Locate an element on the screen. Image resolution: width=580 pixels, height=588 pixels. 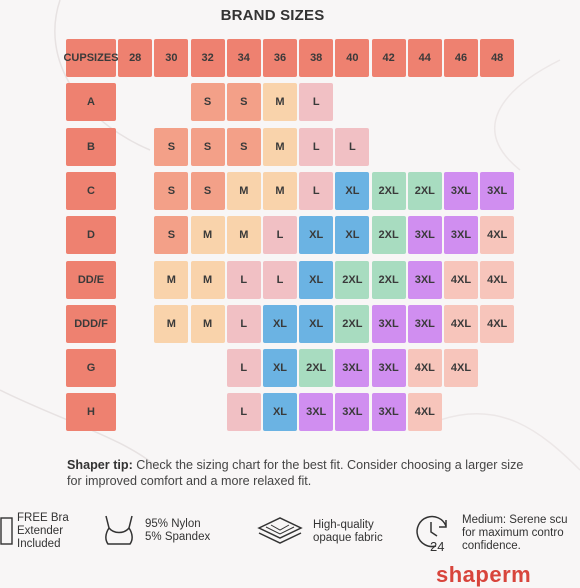
band-size-header-40: 40 is located at coordinates (352, 58).